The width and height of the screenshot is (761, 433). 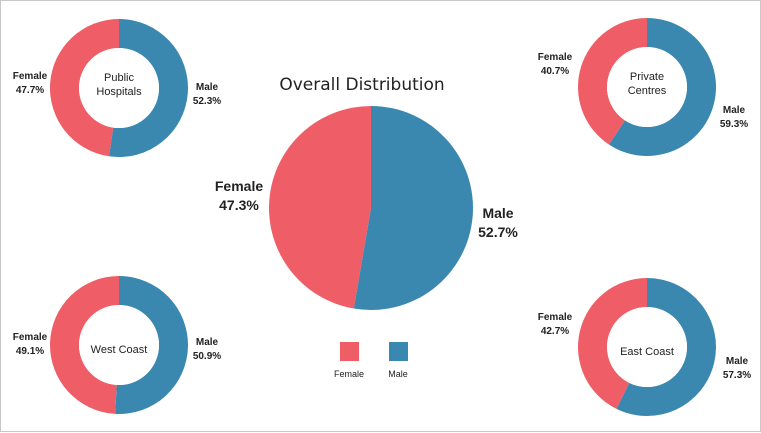 I want to click on private-female-value: 40.7%, so click(x=555, y=71).